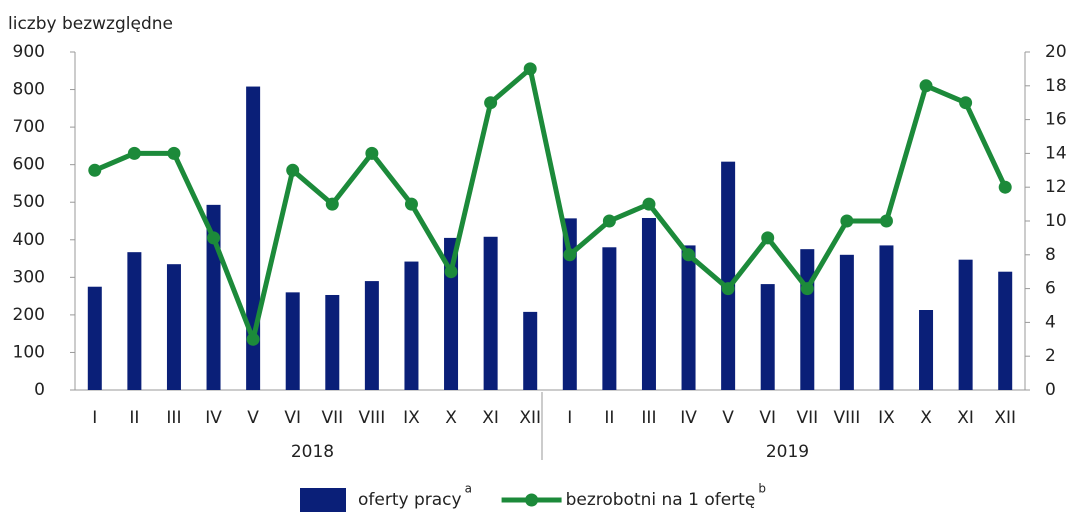 This screenshot has width=1070, height=515. What do you see at coordinates (312, 452) in the screenshot?
I see `x-group-label: 2018` at bounding box center [312, 452].